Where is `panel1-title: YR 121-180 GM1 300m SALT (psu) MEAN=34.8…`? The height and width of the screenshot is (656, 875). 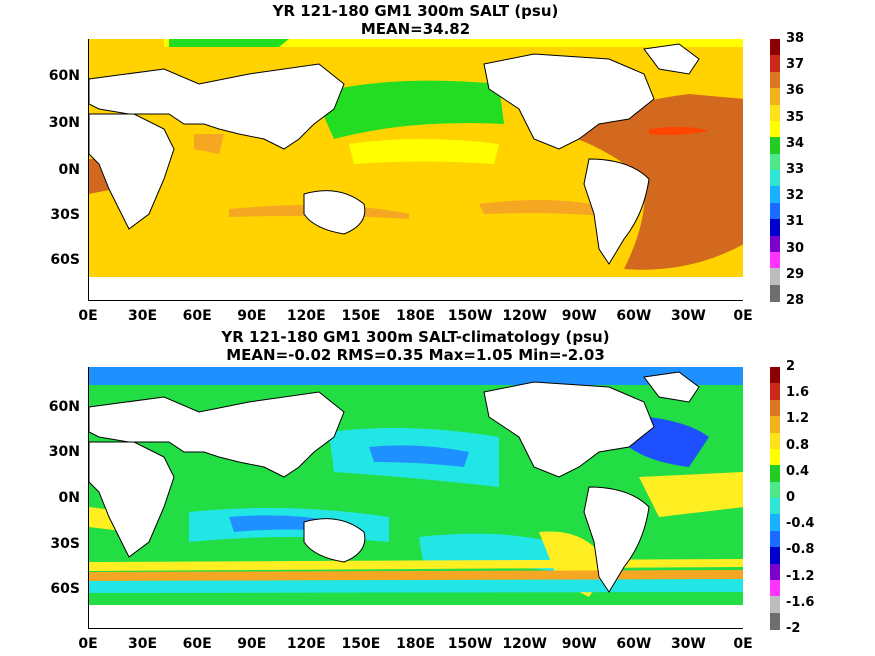 panel1-title: YR 121-180 GM1 300m SALT (psu) MEAN=34.8… is located at coordinates (415, 20).